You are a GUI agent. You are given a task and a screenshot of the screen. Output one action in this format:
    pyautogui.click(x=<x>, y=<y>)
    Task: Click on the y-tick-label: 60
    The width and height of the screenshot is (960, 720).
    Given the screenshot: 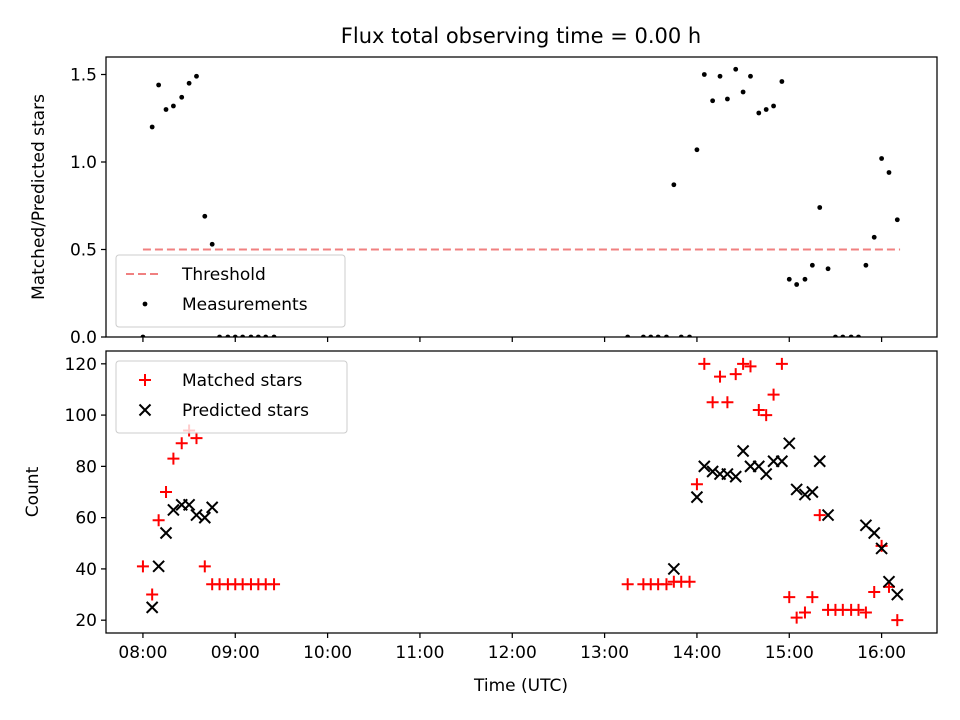 What is the action you would take?
    pyautogui.click(x=86, y=519)
    